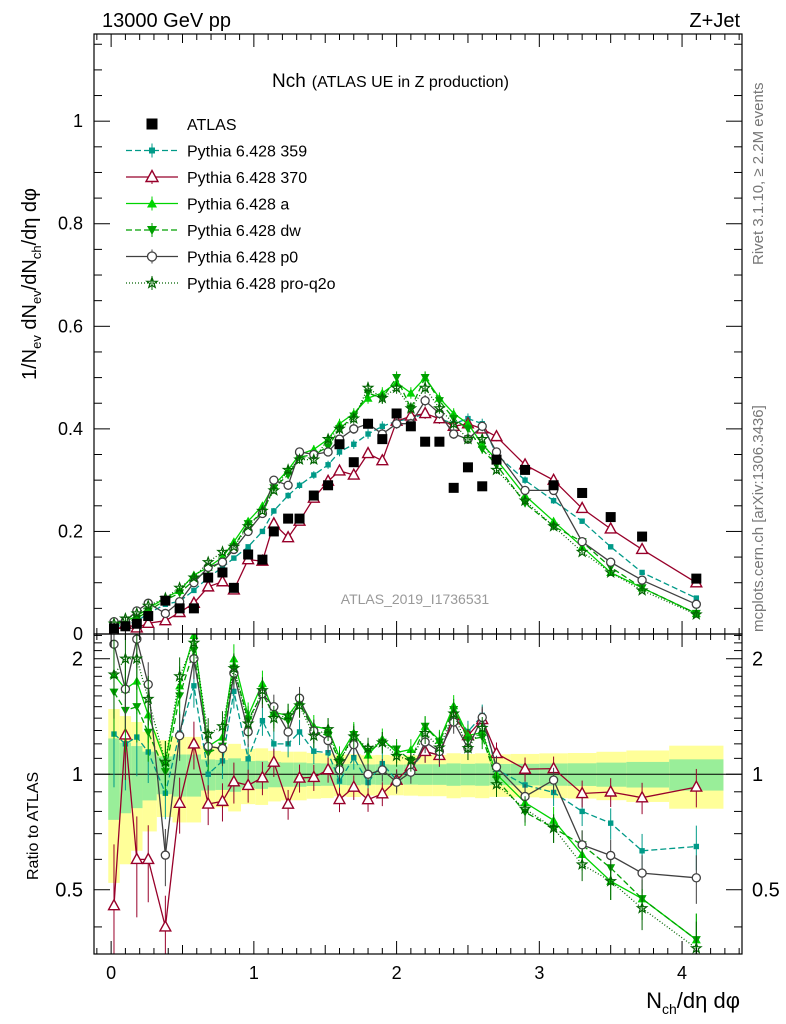 The image size is (786, 1024). Describe the element at coordinates (216, 152) in the screenshot. I see `legend-entry-pythia-6-428-359: Pythia 6.428 359` at that location.